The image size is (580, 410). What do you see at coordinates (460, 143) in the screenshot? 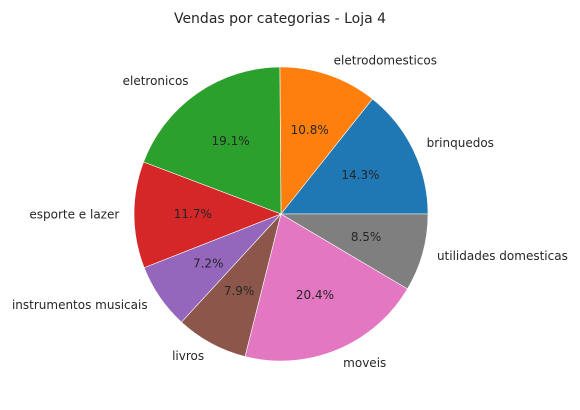
I see `slice-label: brinquedos` at bounding box center [460, 143].